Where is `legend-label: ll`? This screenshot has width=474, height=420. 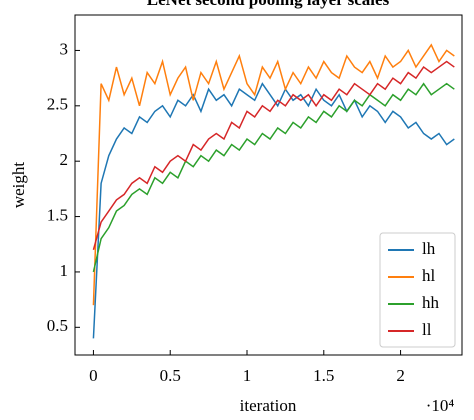
legend-label: ll is located at coordinates (427, 329).